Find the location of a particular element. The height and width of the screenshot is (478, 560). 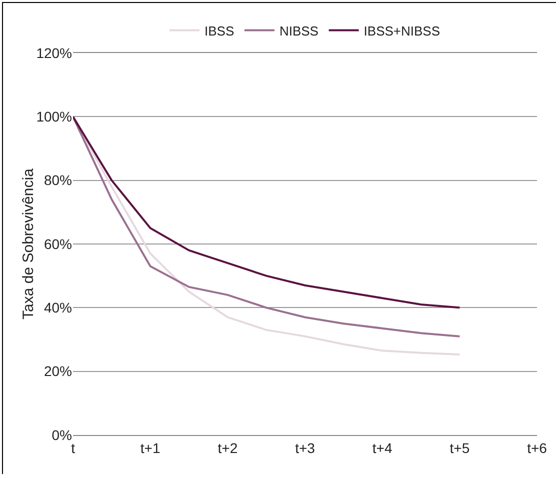

y-tick-label: 60% is located at coordinates (58, 244).